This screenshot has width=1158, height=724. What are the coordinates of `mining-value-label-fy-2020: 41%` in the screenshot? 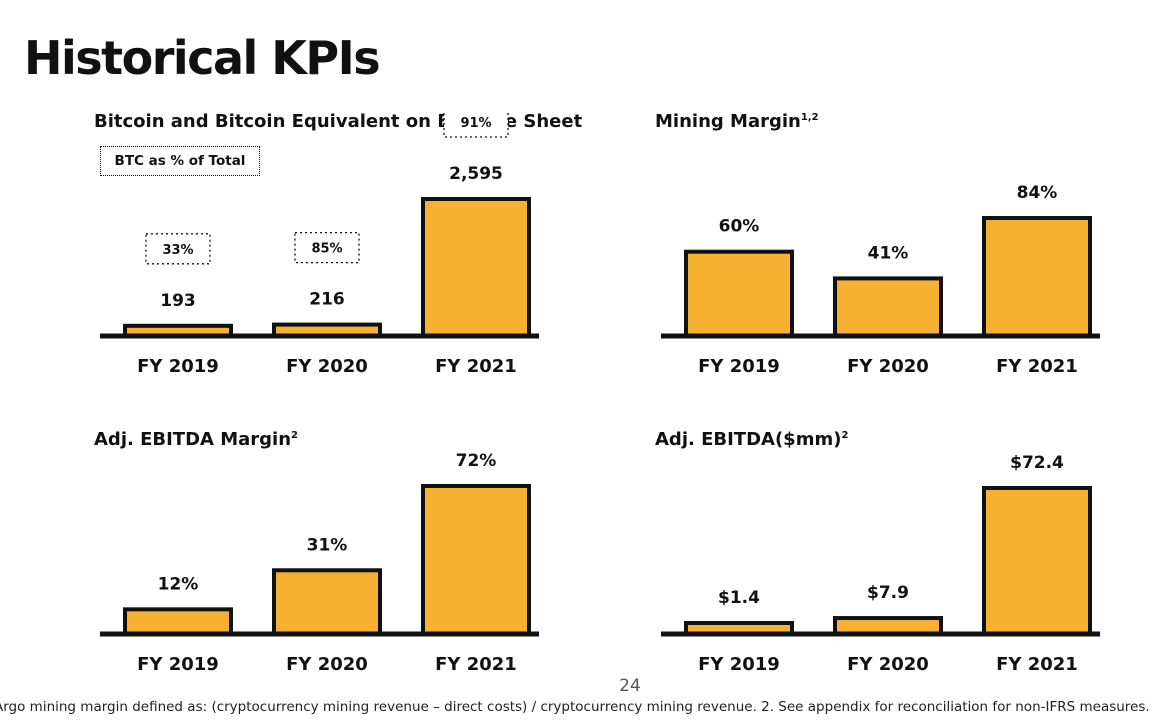 It's located at (888, 253).